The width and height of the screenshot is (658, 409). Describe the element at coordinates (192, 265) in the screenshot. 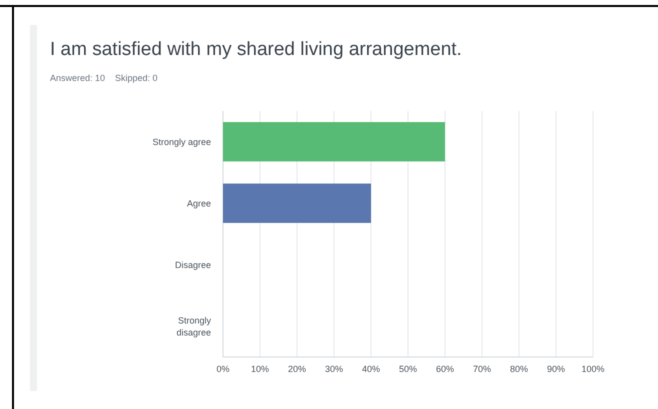

I see `y-tick-label: Disagree` at that location.